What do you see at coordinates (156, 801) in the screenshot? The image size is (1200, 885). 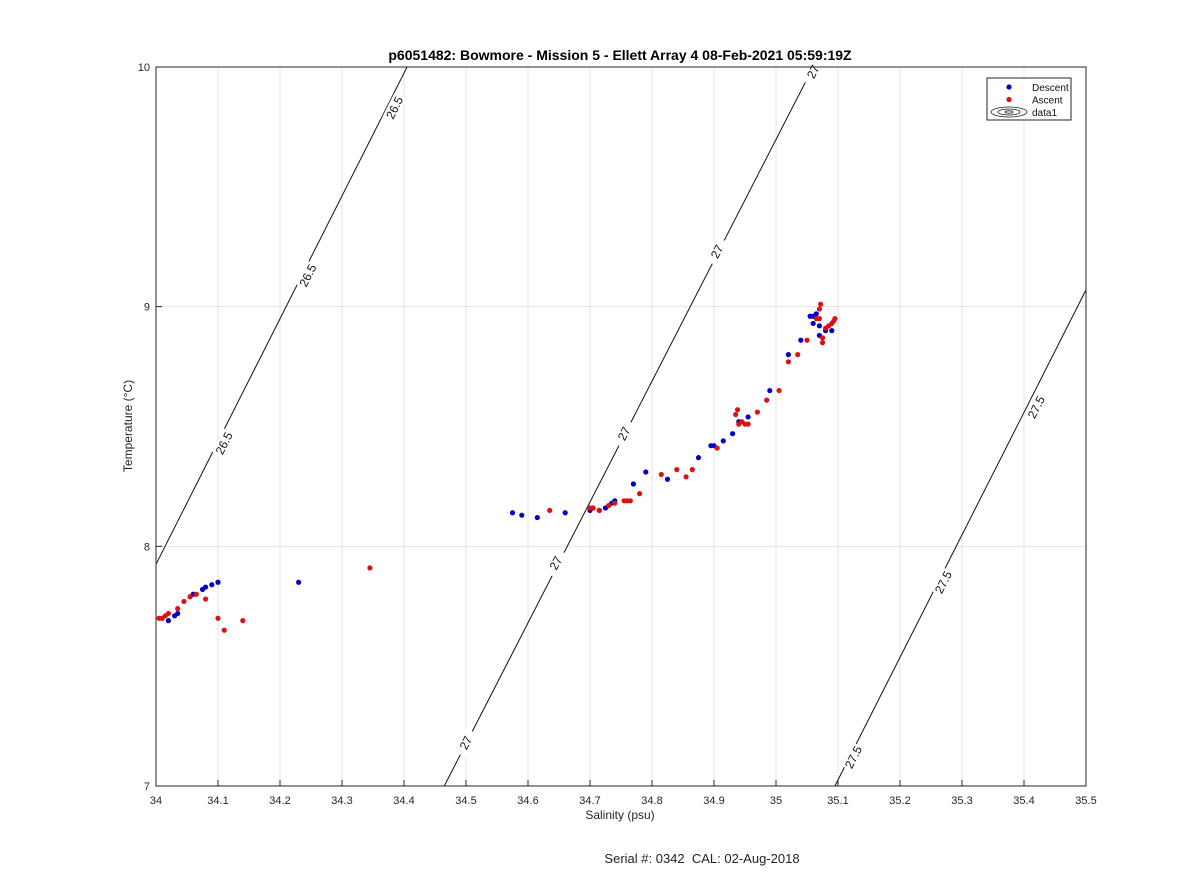 I see `x-tick-label: 34` at bounding box center [156, 801].